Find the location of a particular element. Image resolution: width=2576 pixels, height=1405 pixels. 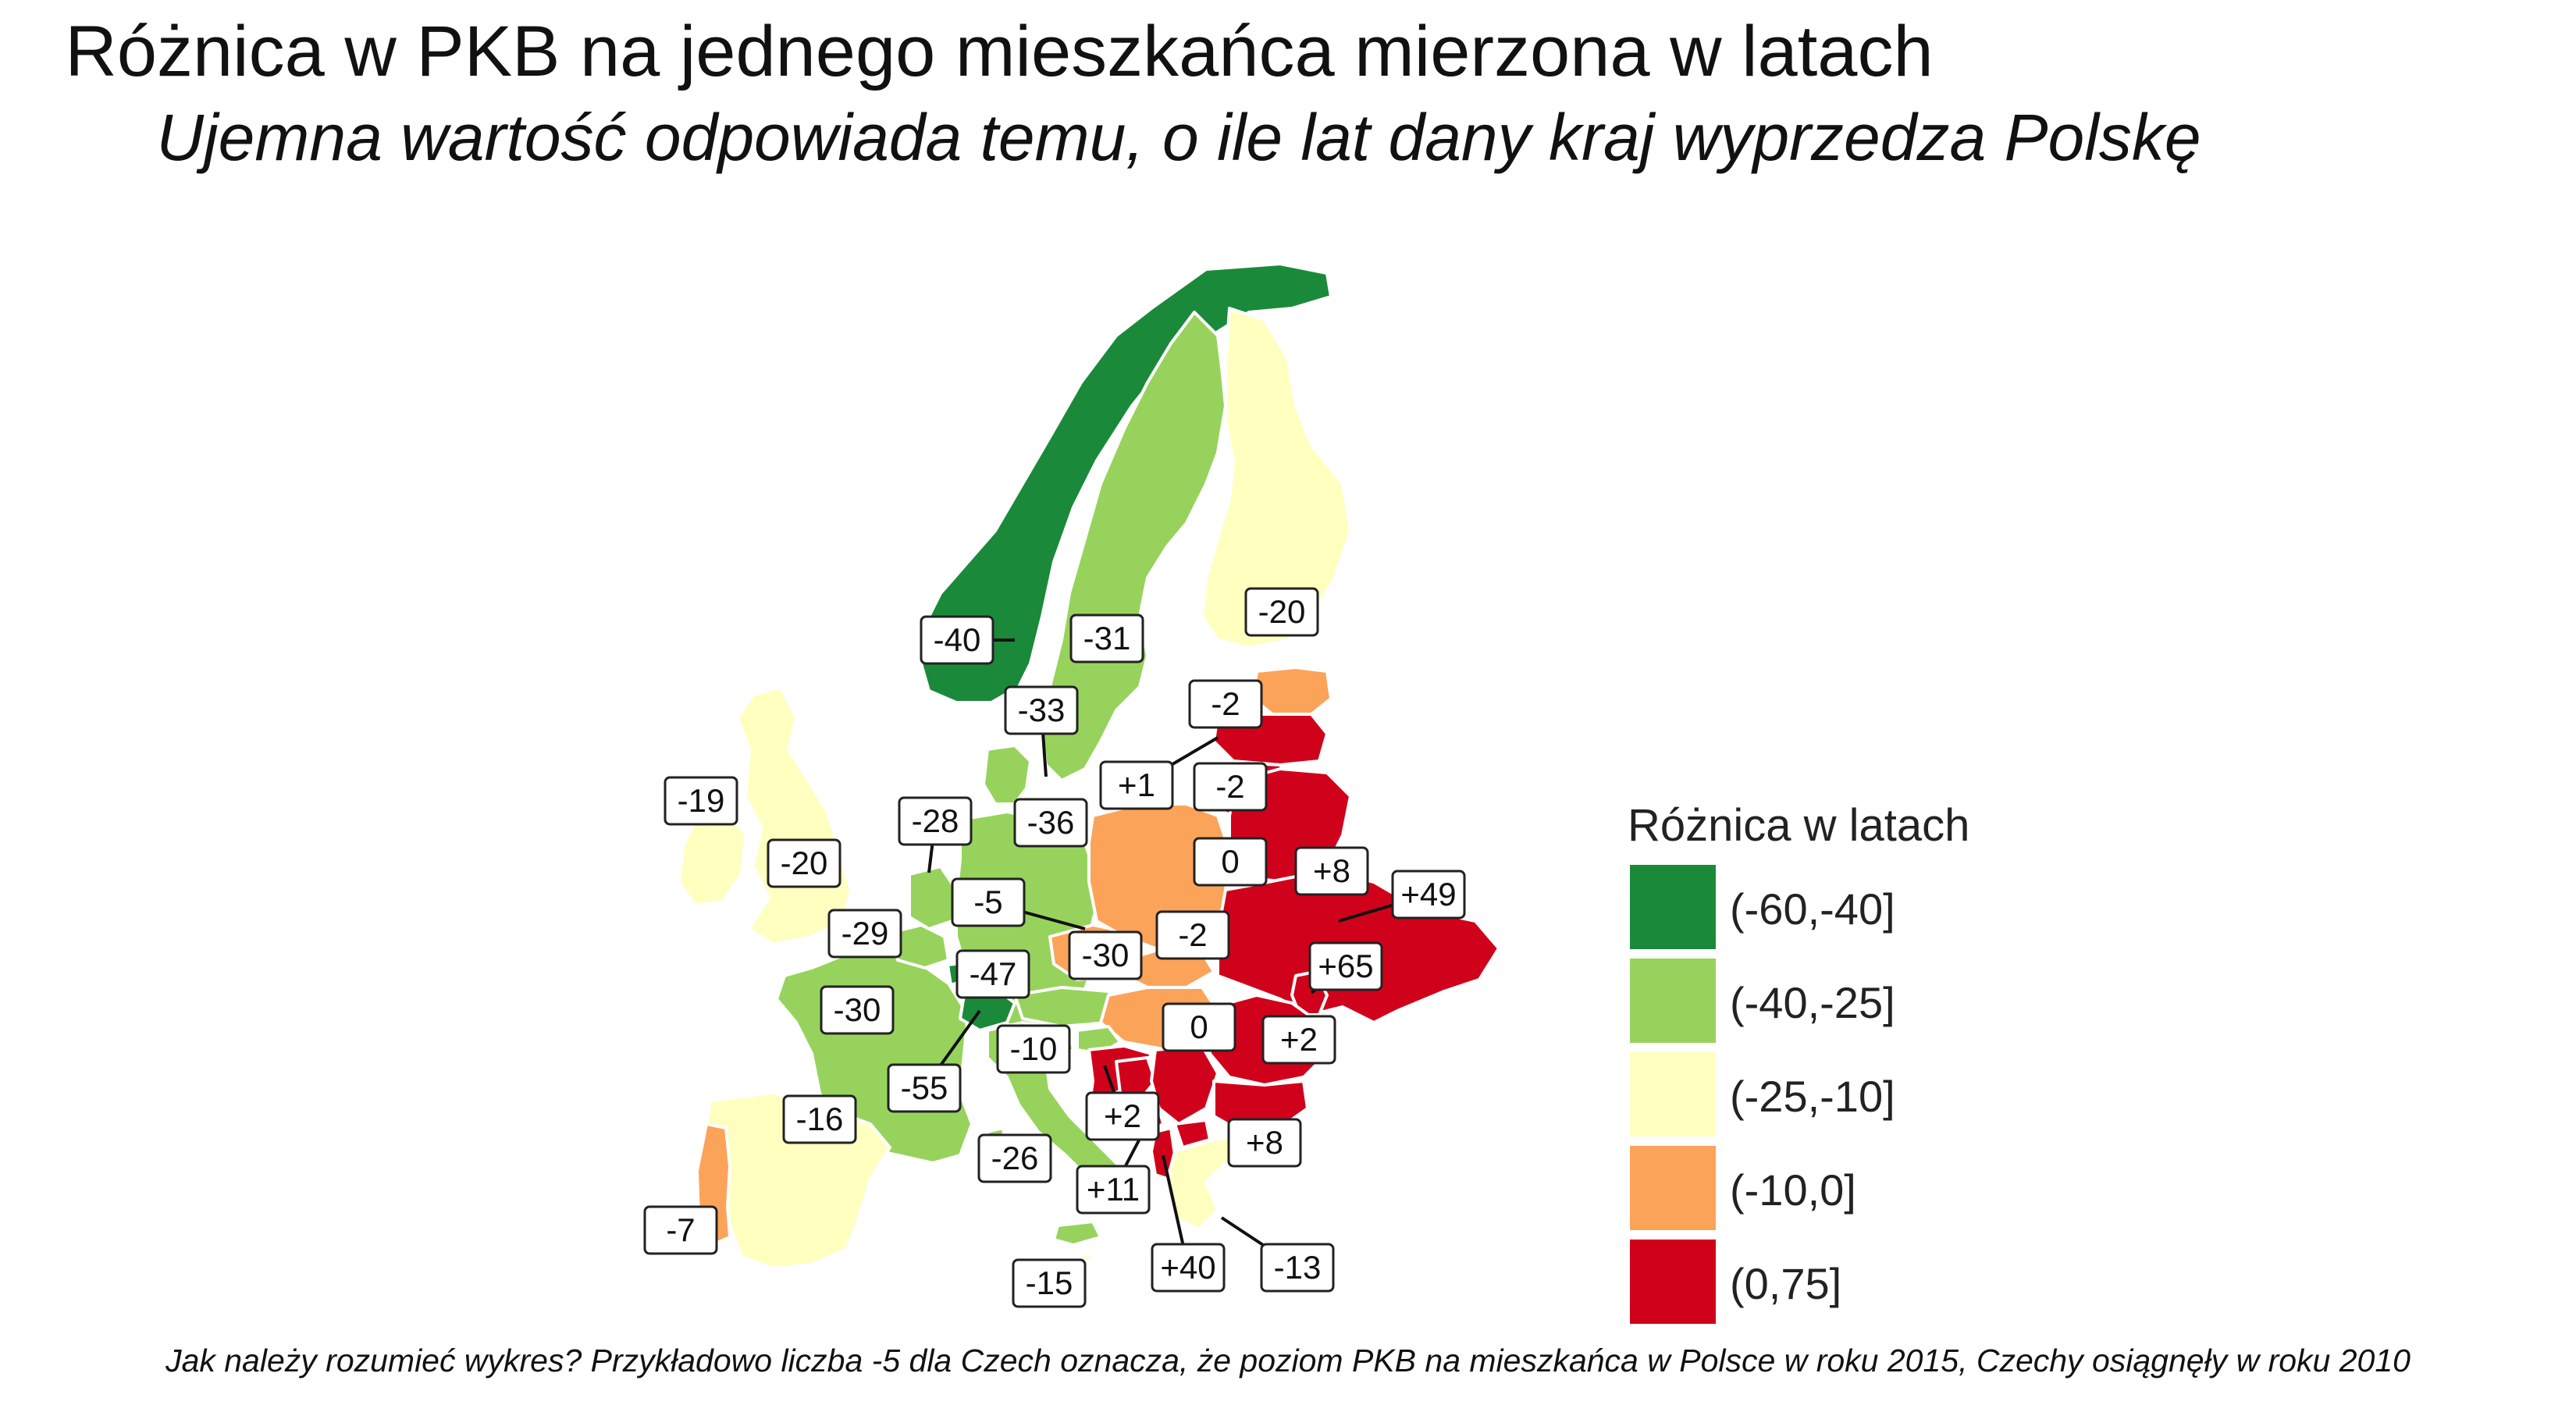

country-value-label: -33 is located at coordinates (1041, 710).